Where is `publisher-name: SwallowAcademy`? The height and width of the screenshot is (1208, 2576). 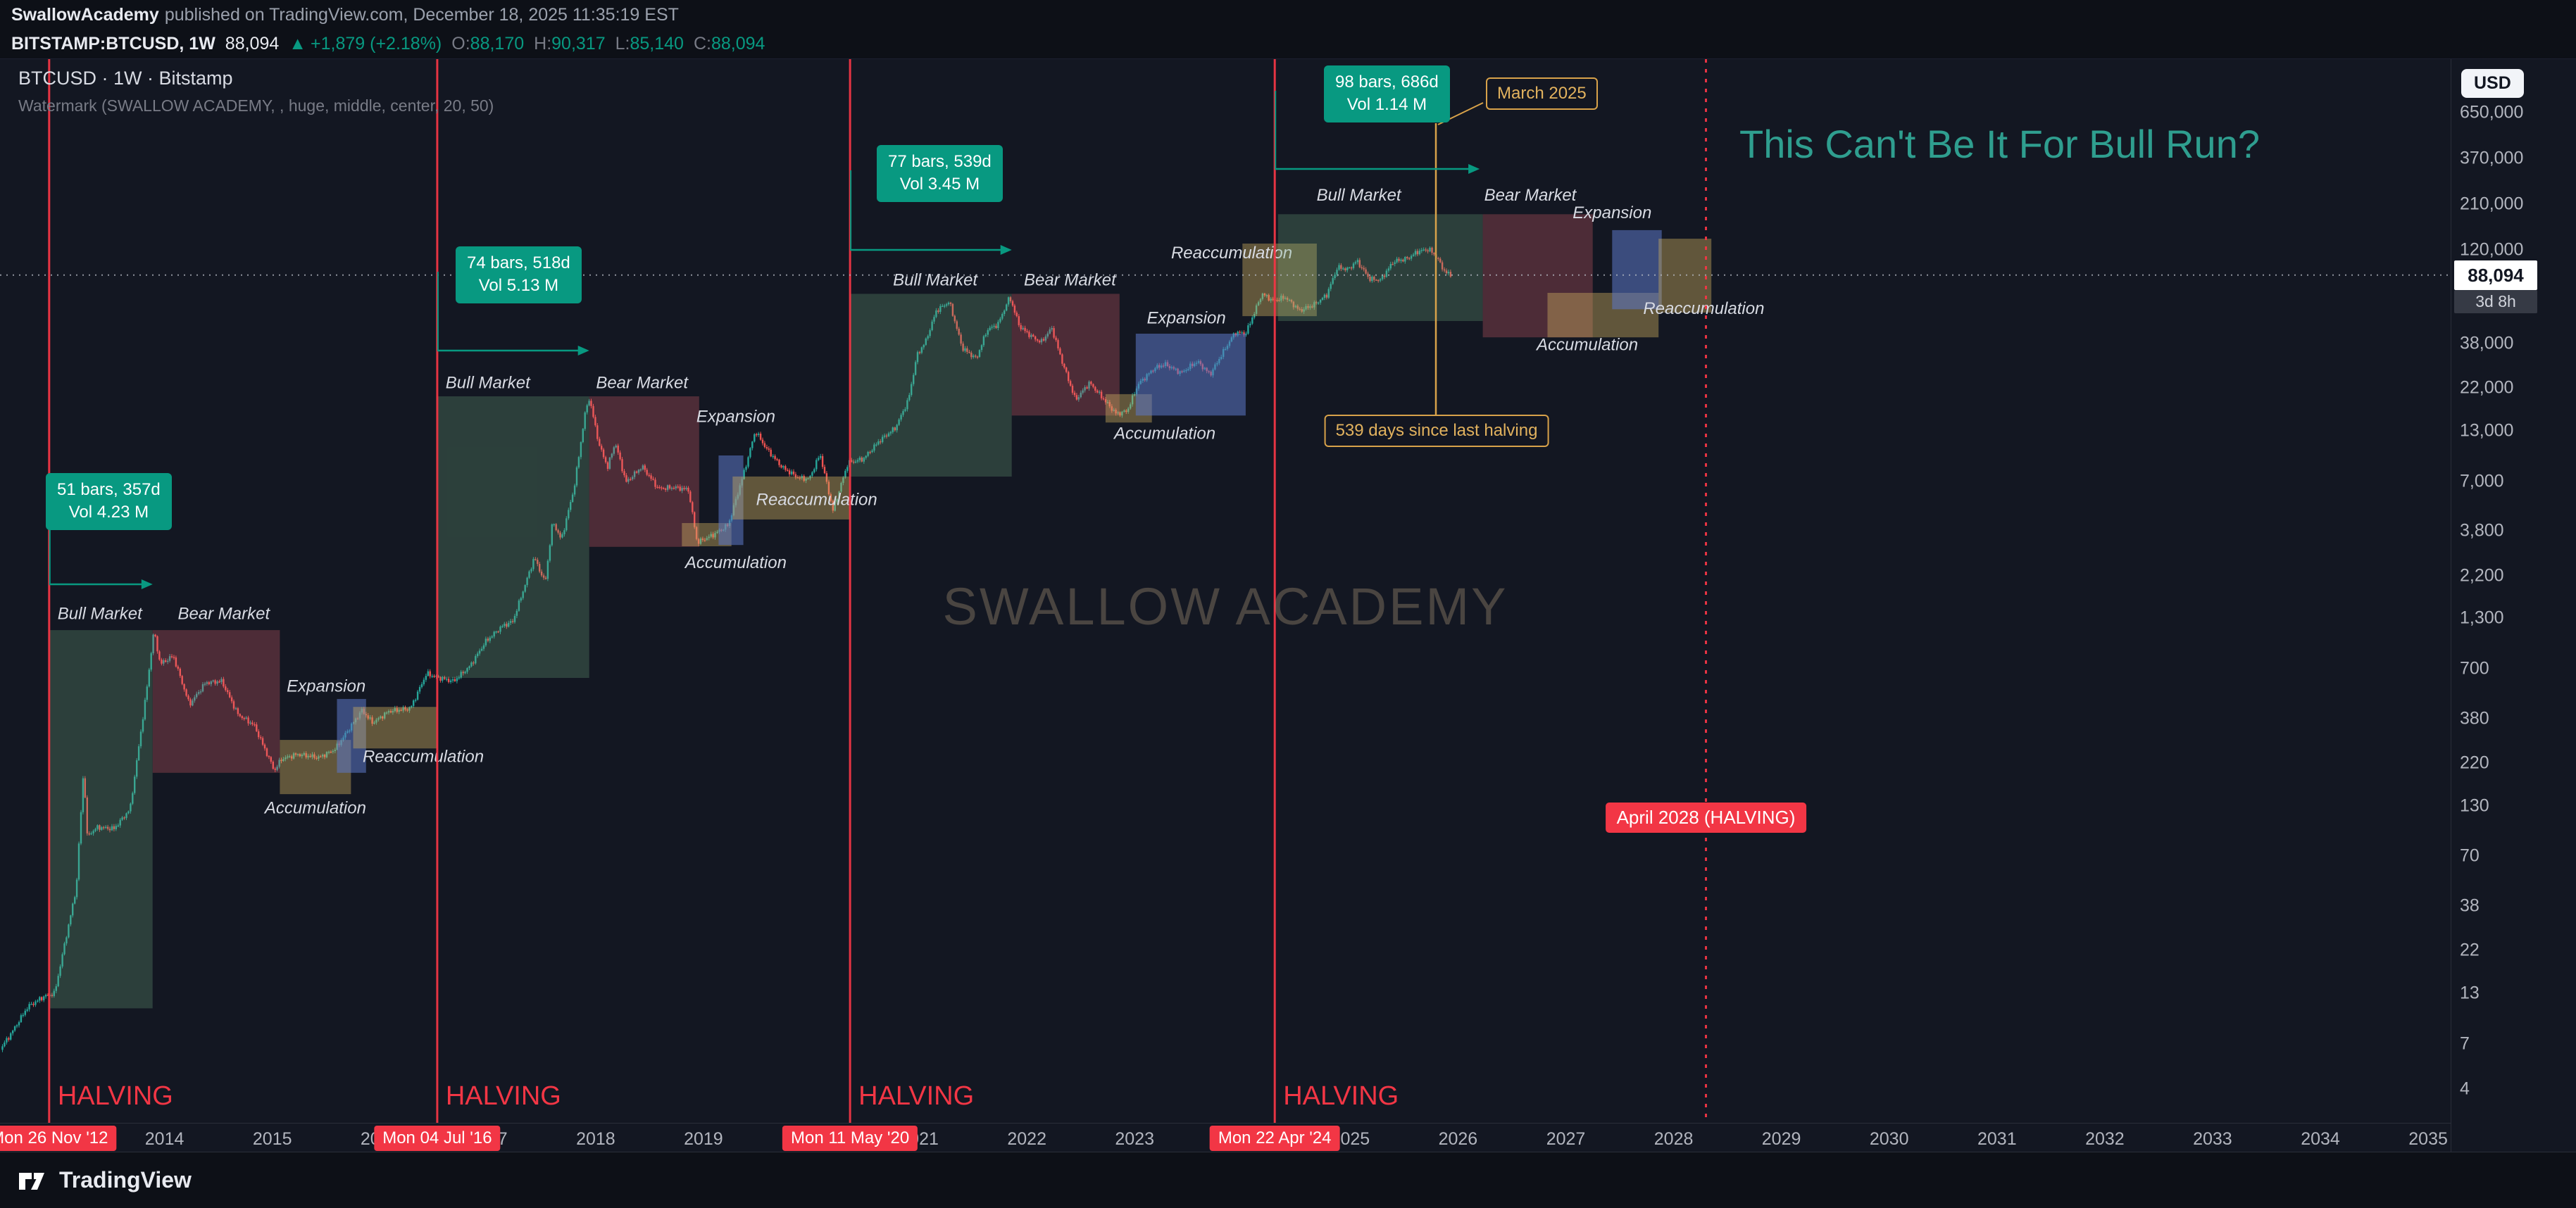 publisher-name: SwallowAcademy is located at coordinates (85, 15).